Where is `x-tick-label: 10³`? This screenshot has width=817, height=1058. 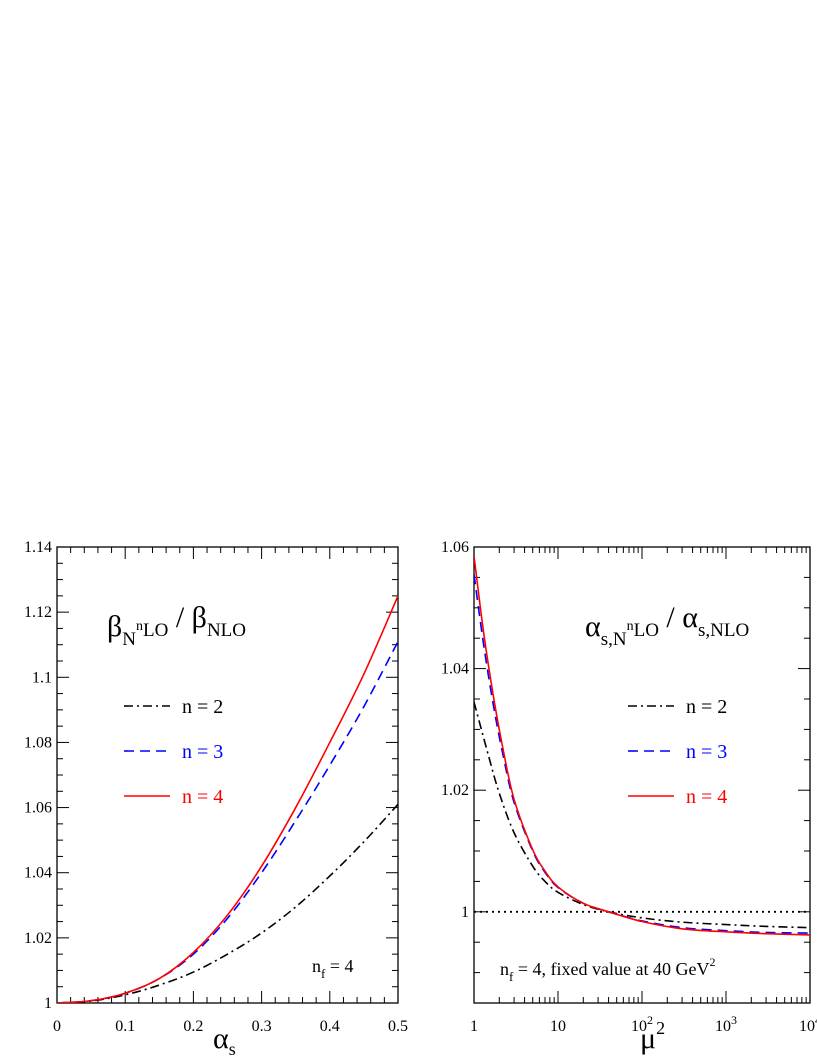 x-tick-label: 10³ is located at coordinates (726, 1024).